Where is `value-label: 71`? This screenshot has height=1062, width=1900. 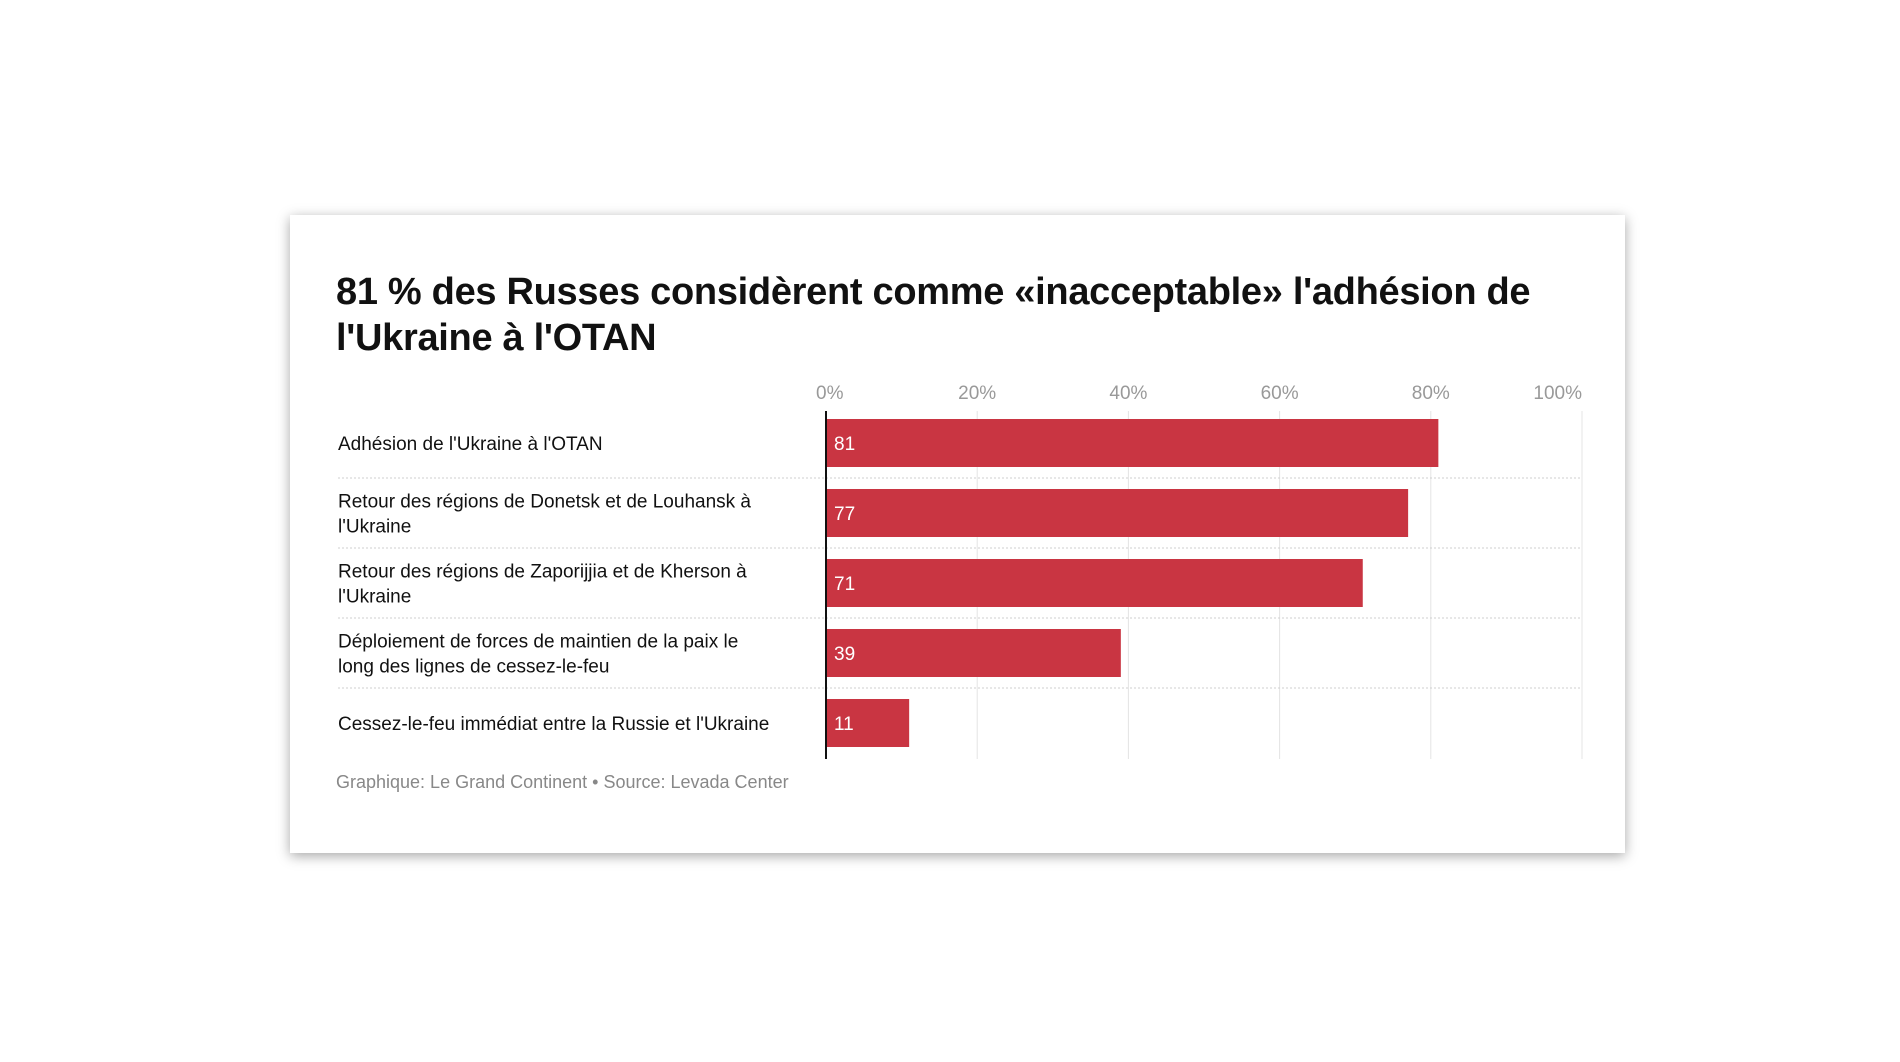 value-label: 71 is located at coordinates (844, 584).